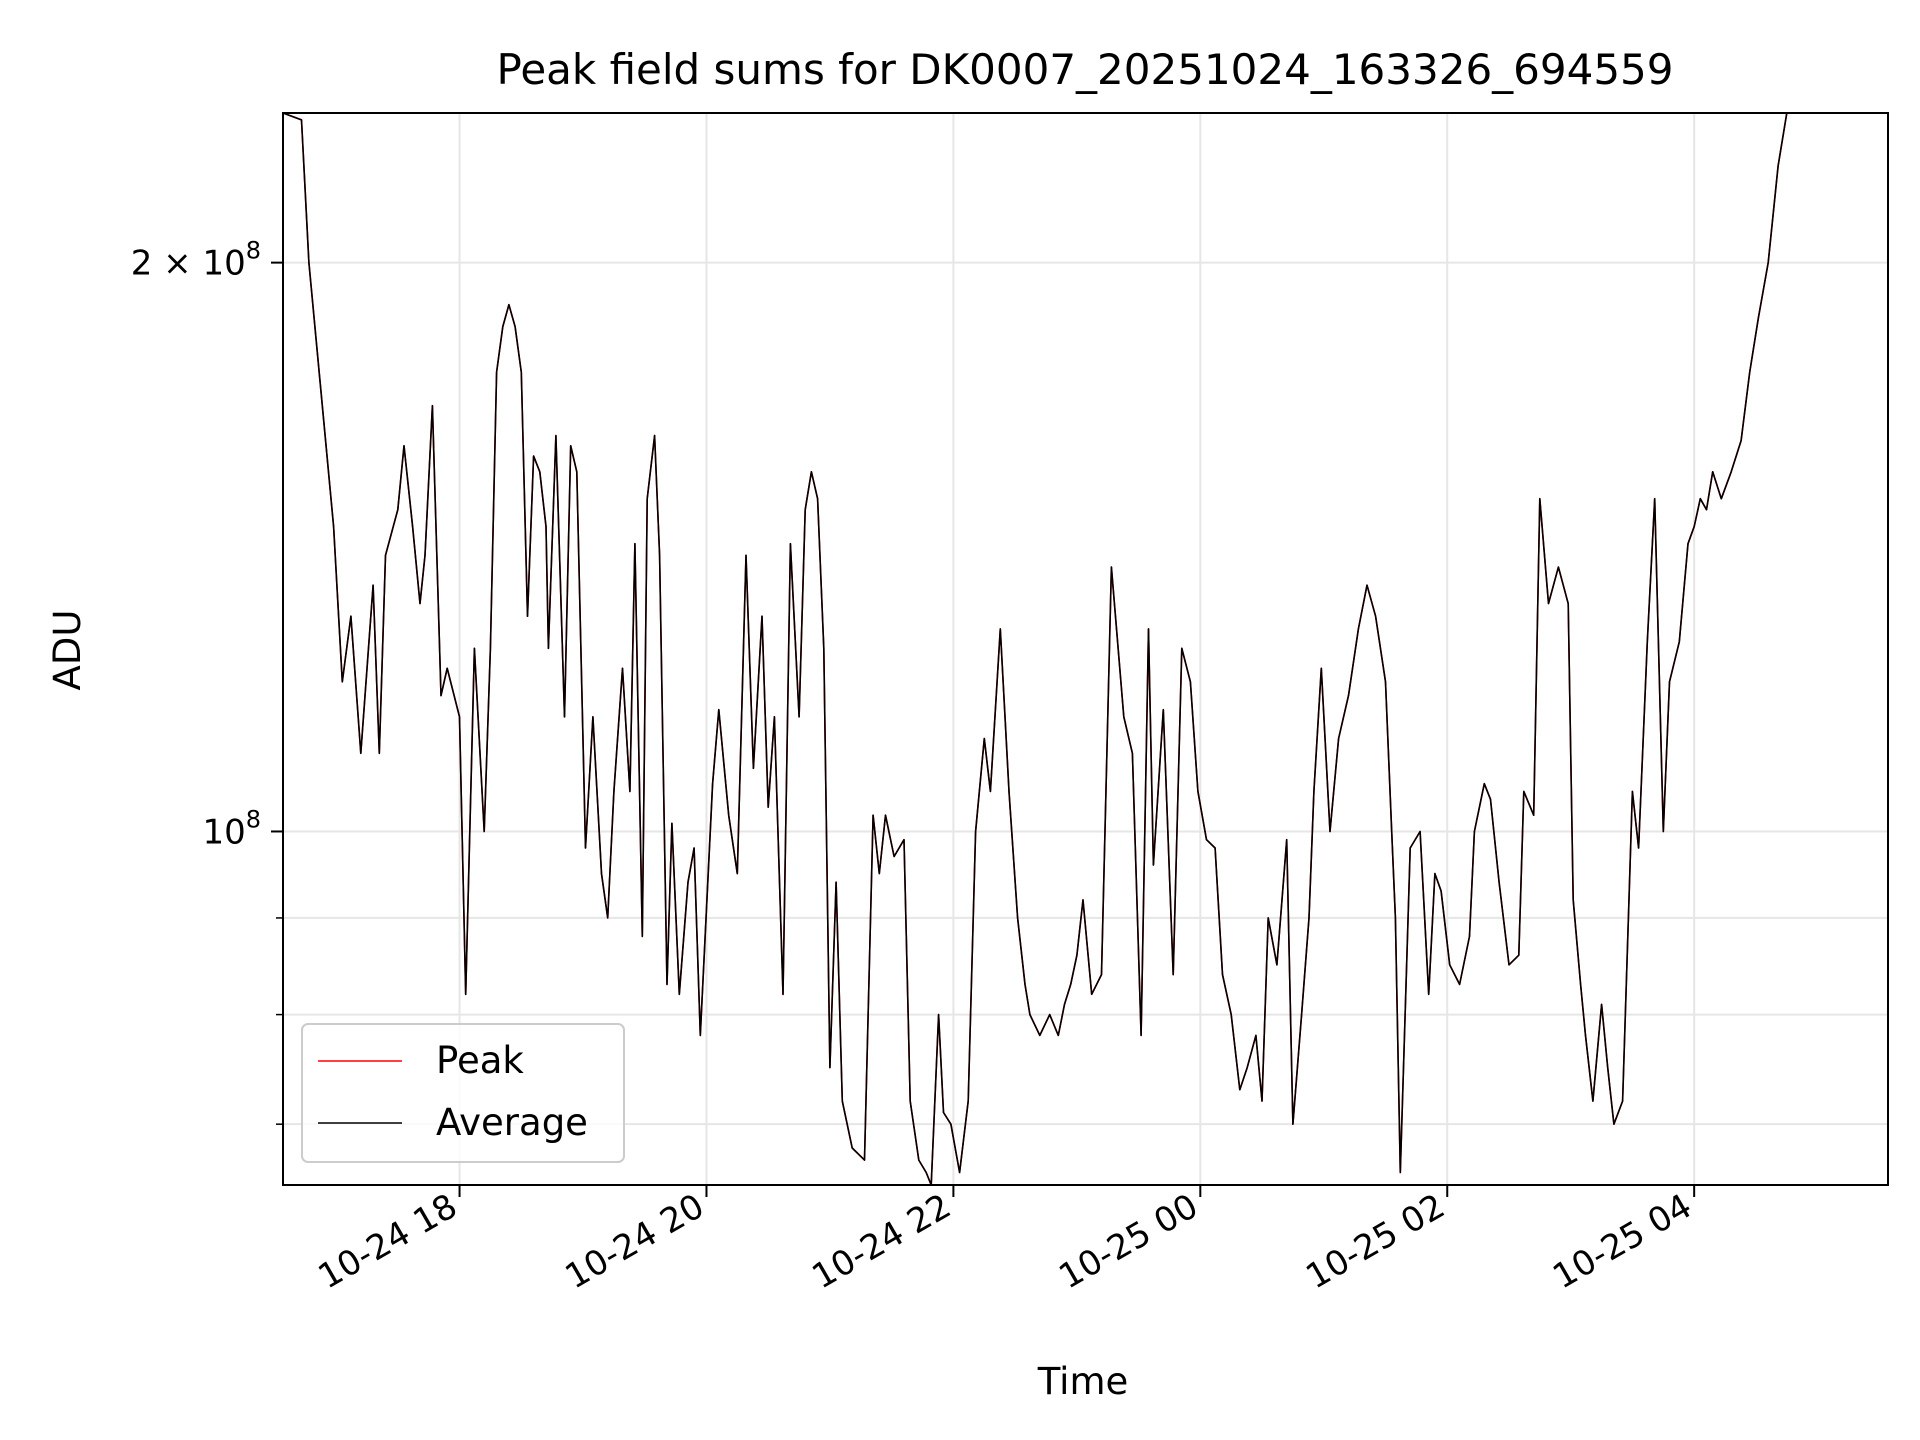 The height and width of the screenshot is (1440, 1920). Describe the element at coordinates (512, 1122) in the screenshot. I see `legend-label-average: Average` at that location.